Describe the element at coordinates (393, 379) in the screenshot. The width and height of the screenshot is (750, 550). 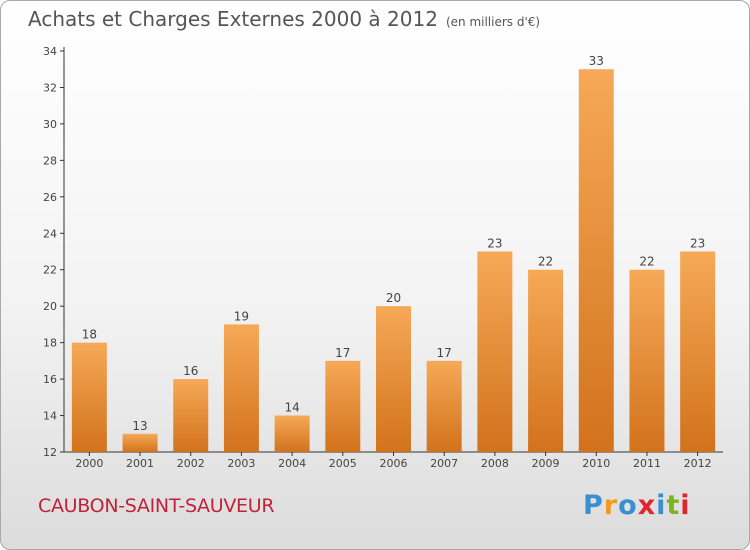
I see `bar-2006` at that location.